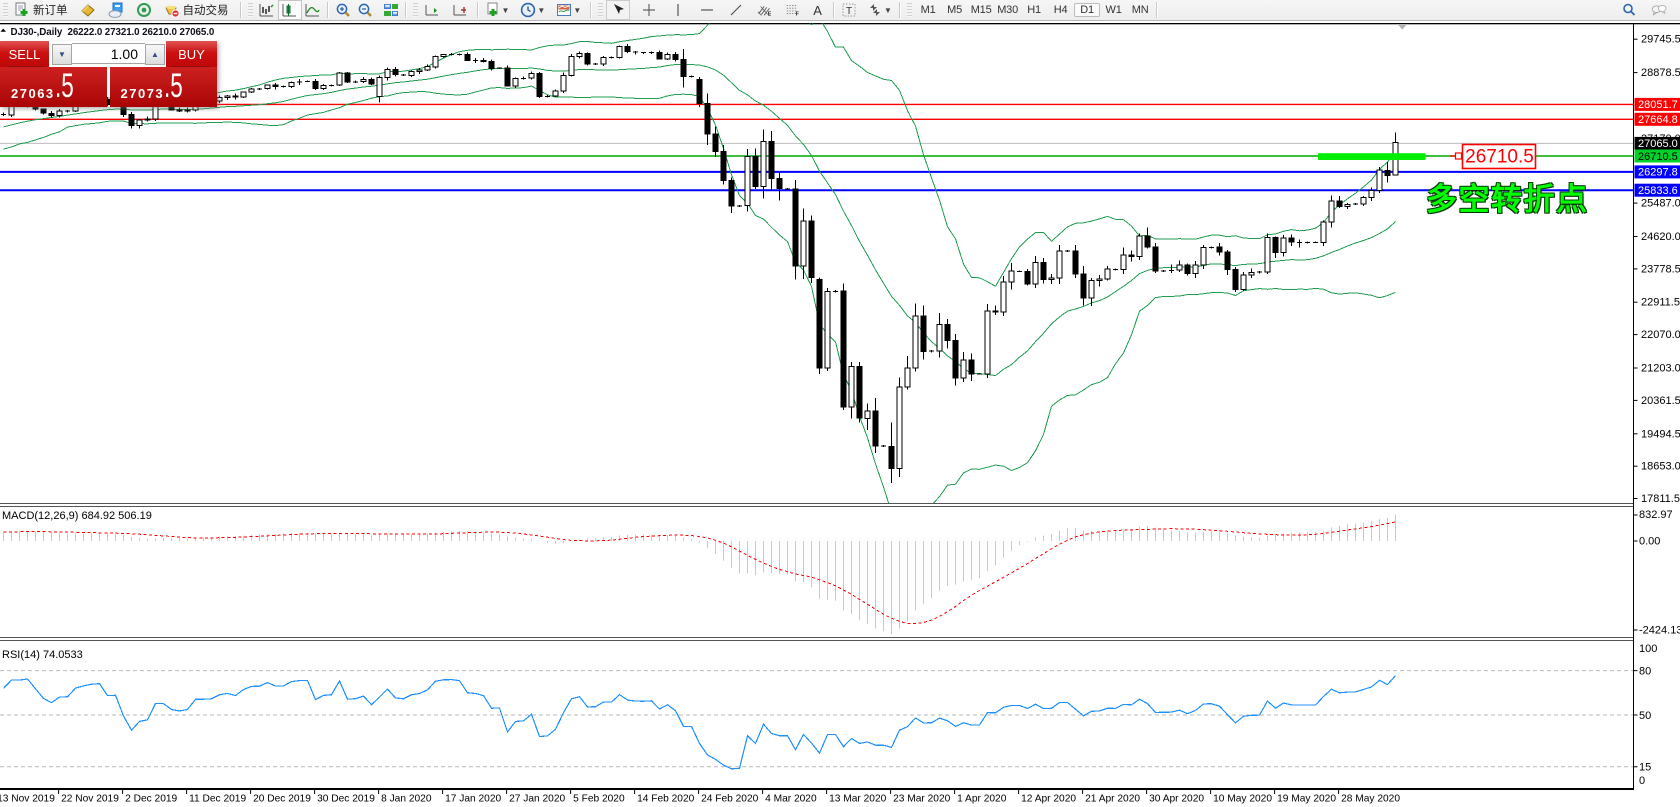  I want to click on svg-text: 80, so click(1645, 671).